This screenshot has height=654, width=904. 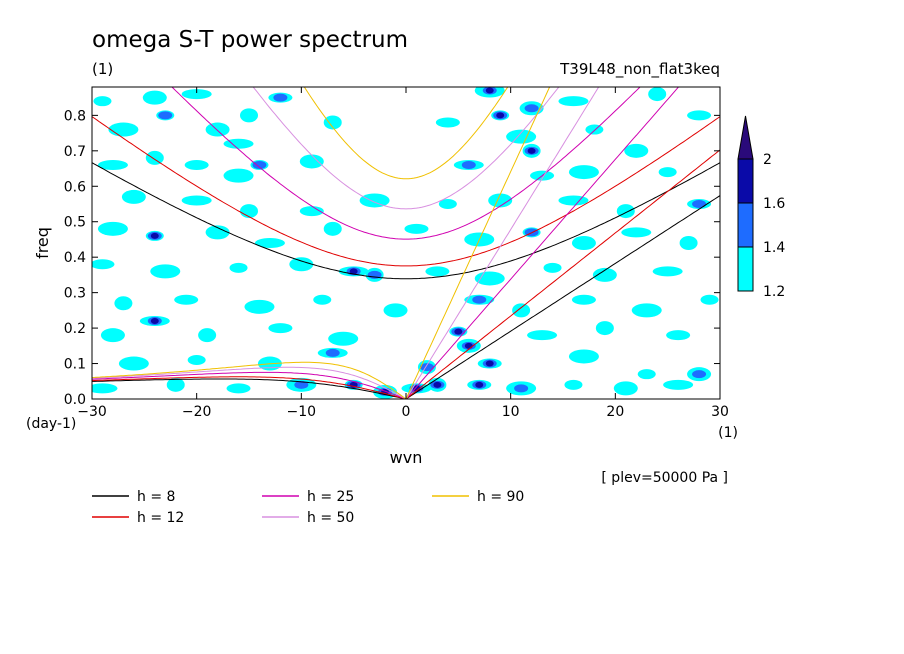 I want to click on y-tick-label: 0.4, so click(x=75, y=258).